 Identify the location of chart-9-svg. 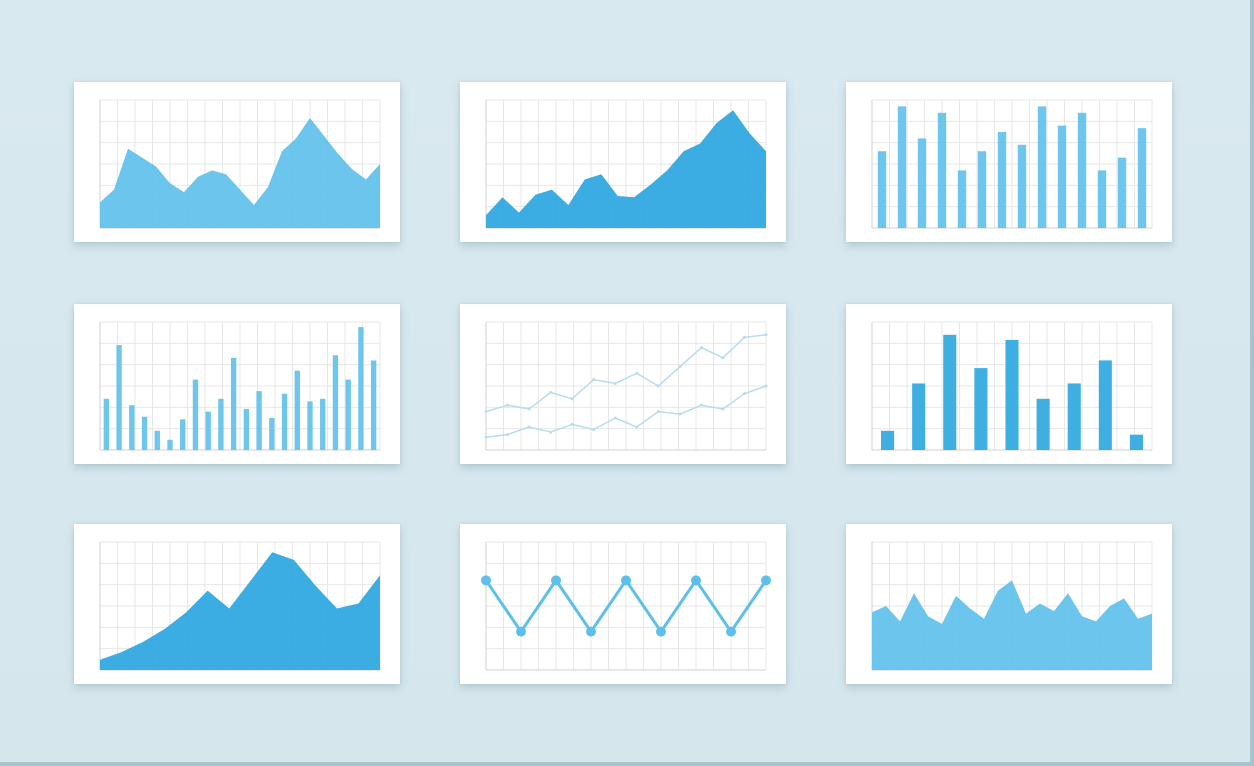
(1012, 606).